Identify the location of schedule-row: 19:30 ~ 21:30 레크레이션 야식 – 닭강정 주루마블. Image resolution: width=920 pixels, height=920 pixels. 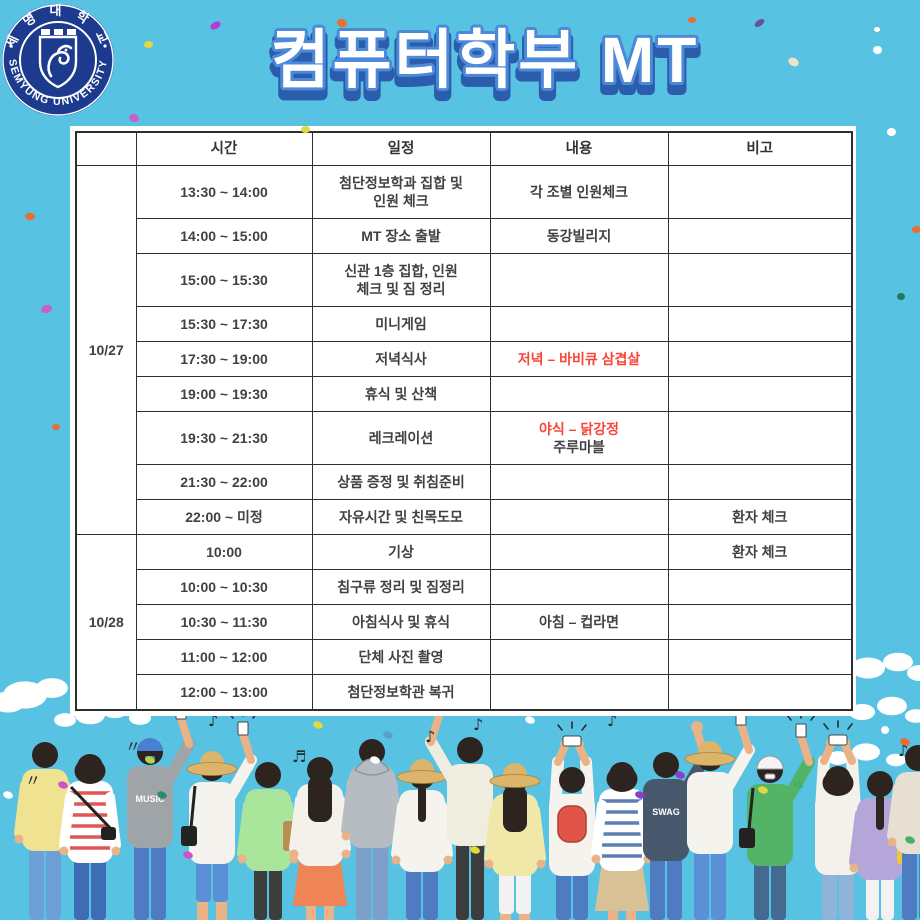
(464, 438).